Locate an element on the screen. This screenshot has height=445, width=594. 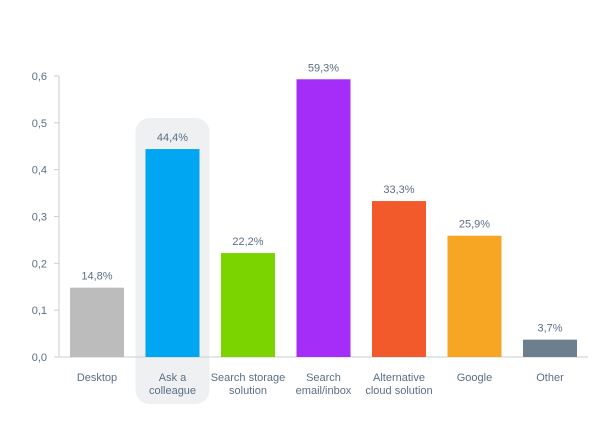
data-label: 22,2% is located at coordinates (247, 242).